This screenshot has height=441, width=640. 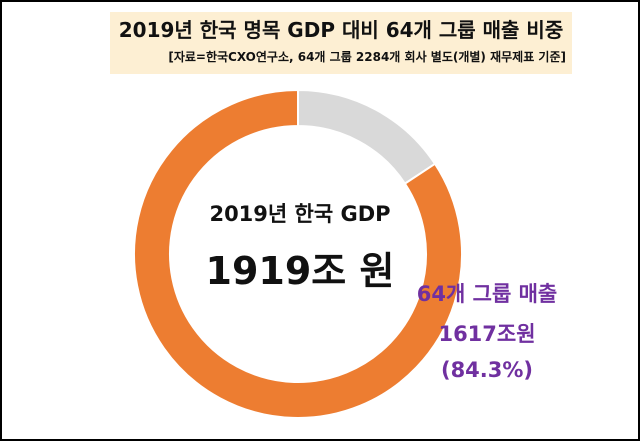 I want to click on chart-title: 2019년 한국 명목 GDP 대비 64개 그룹 매출 비중, so click(x=341, y=30).